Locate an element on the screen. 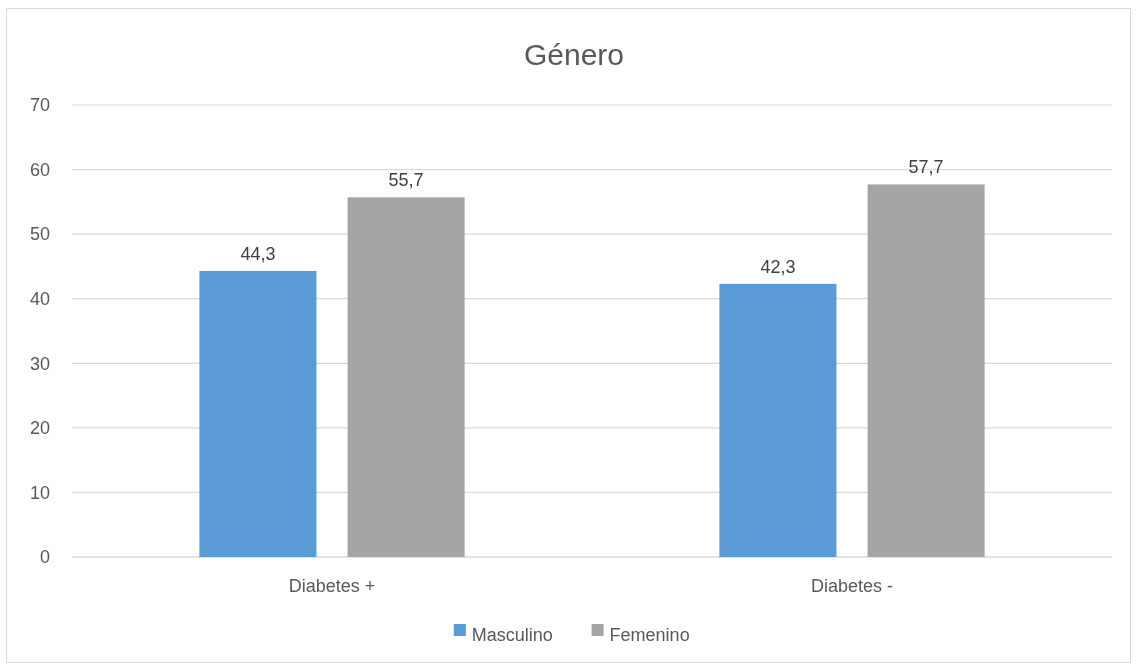 The height and width of the screenshot is (671, 1137). x-tick-label: Diabetes + is located at coordinates (332, 586).